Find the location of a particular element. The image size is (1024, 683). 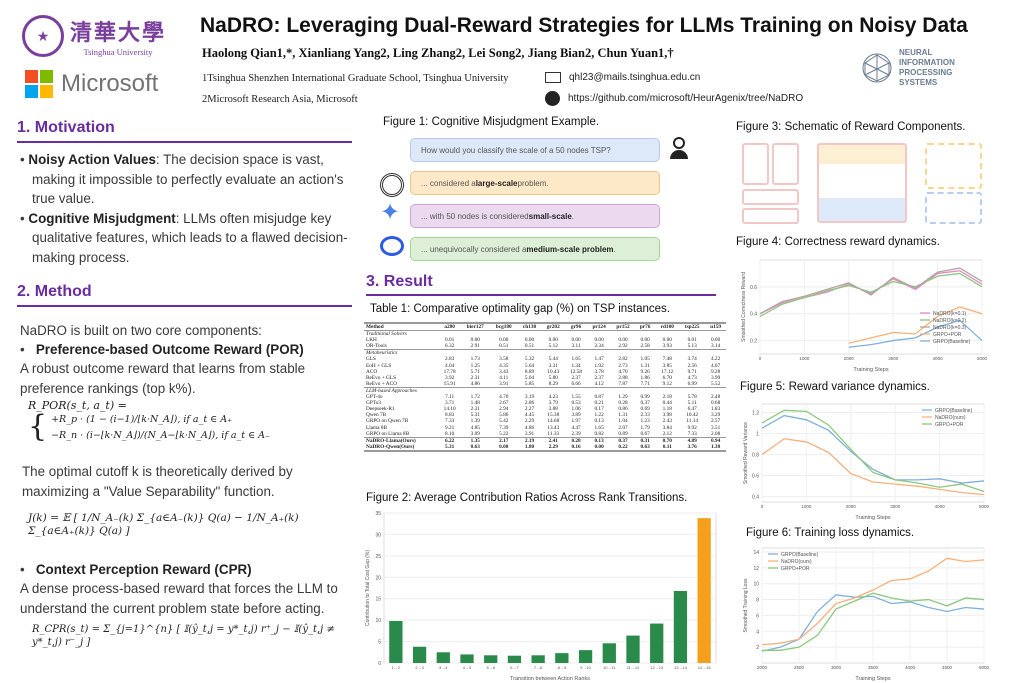

table-cell: 1.25 is located at coordinates (475, 365).